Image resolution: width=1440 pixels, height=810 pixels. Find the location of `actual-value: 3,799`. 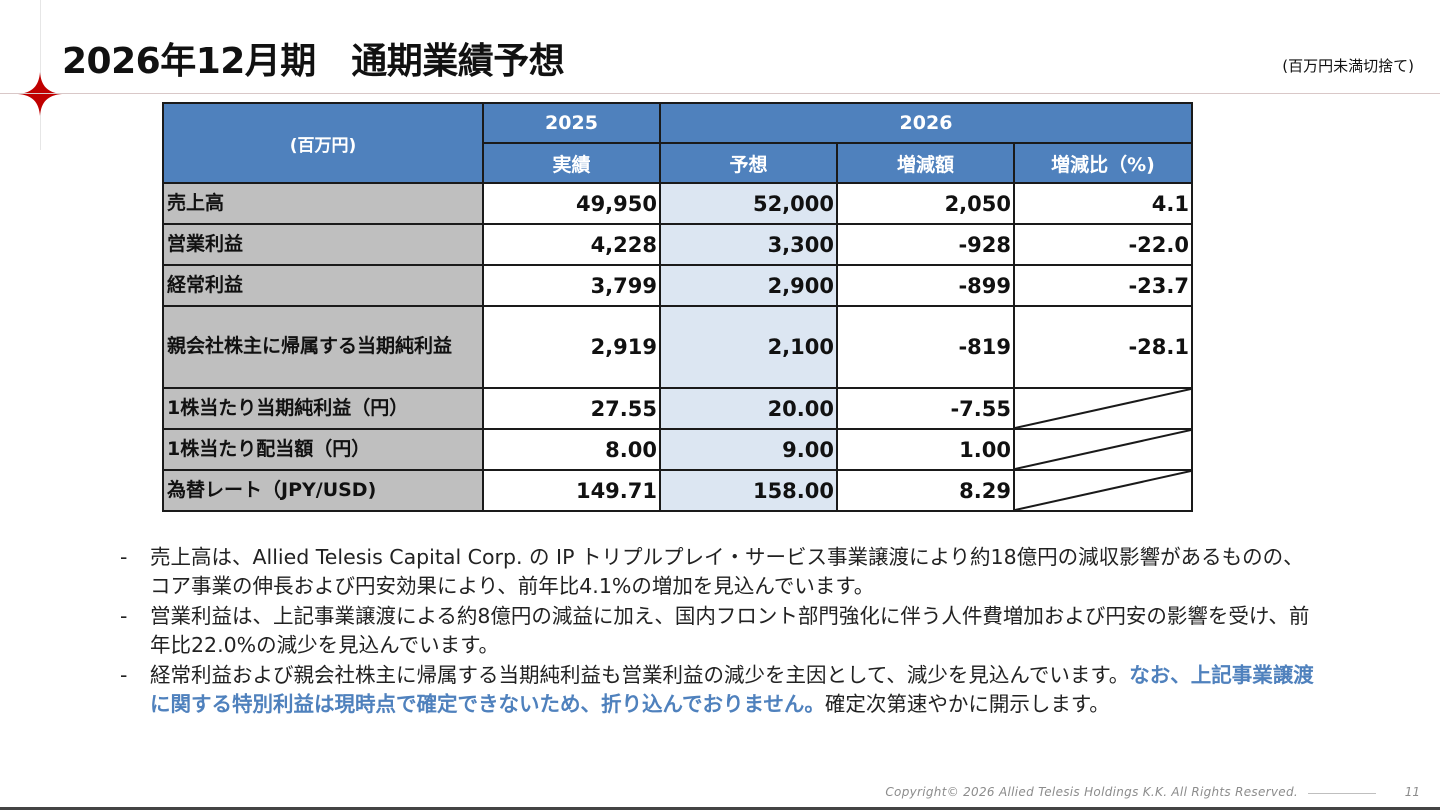

actual-value: 3,799 is located at coordinates (571, 285).